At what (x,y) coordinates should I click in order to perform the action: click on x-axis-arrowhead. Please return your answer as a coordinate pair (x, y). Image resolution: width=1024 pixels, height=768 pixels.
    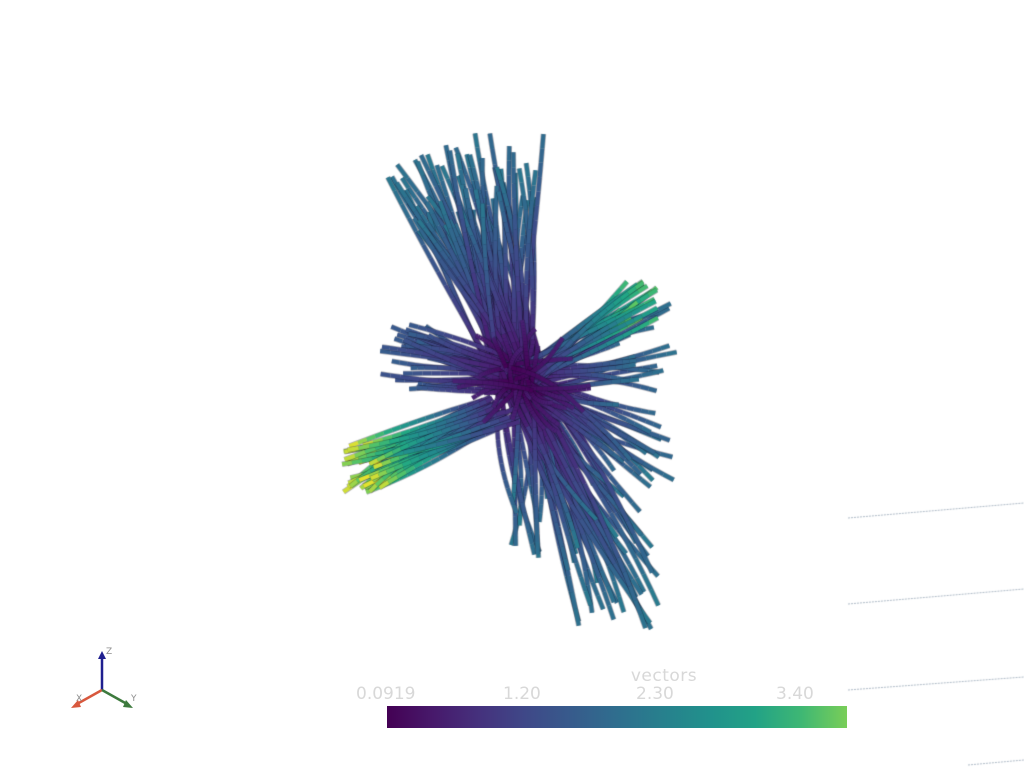
    Looking at the image, I should click on (76, 704).